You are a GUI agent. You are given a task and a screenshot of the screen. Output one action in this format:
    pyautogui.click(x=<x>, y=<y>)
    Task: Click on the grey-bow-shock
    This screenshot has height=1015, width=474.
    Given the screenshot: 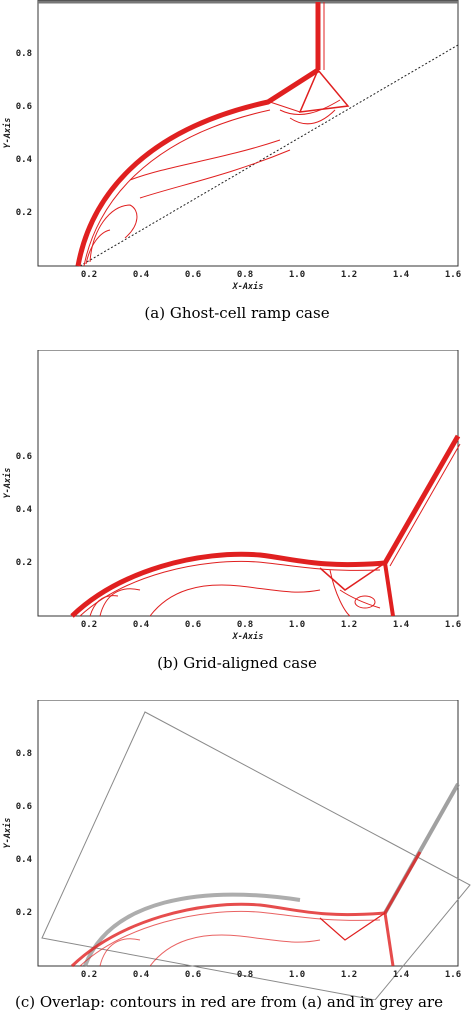 What is the action you would take?
    pyautogui.click(x=192, y=929)
    